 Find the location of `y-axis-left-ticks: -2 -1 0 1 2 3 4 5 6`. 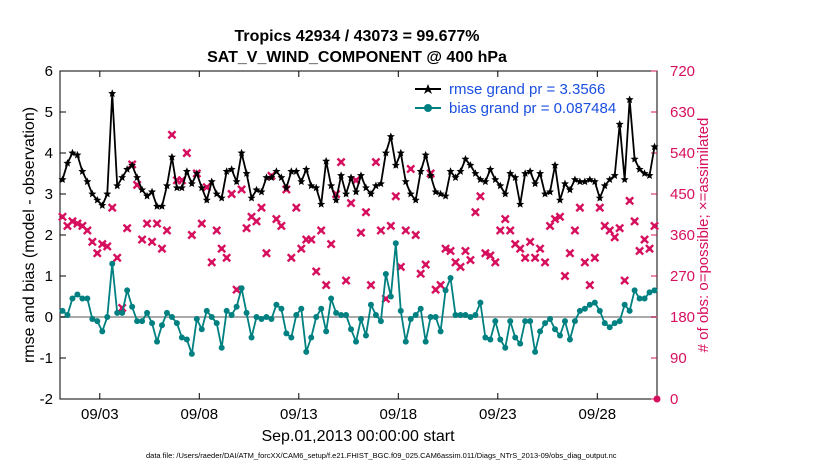

y-axis-left-ticks: -2 -1 0 1 2 3 4 5 6 is located at coordinates (53, 235).